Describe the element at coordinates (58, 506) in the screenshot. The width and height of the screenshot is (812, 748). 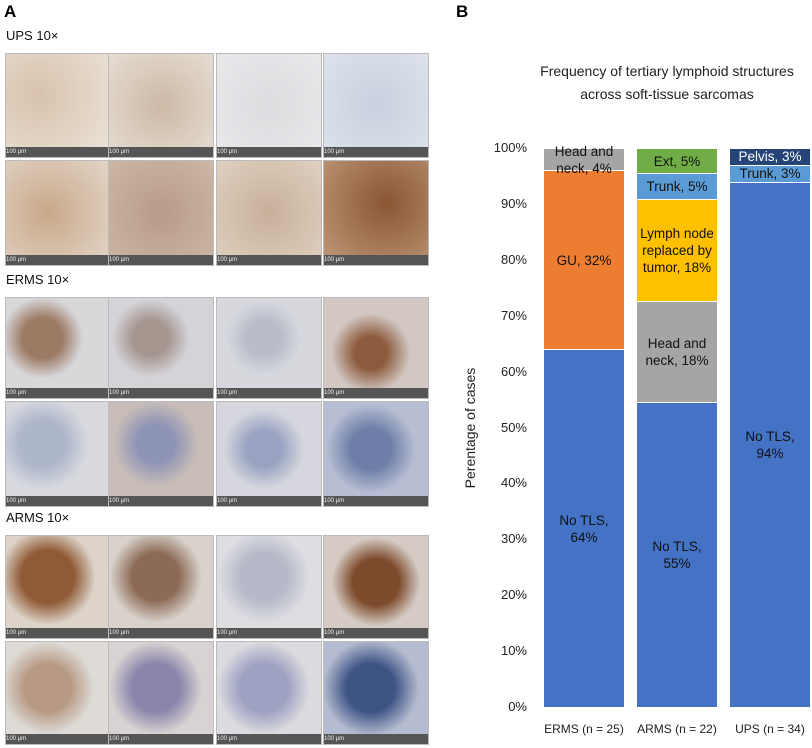
I see `marker-label: CD31` at that location.